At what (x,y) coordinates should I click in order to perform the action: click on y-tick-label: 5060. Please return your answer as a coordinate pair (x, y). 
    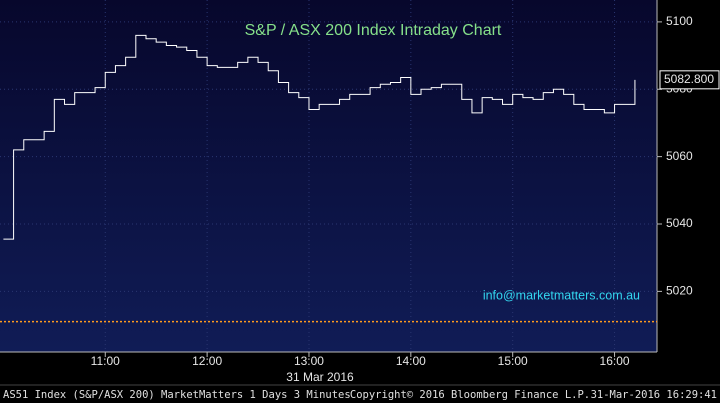
    Looking at the image, I should click on (679, 156).